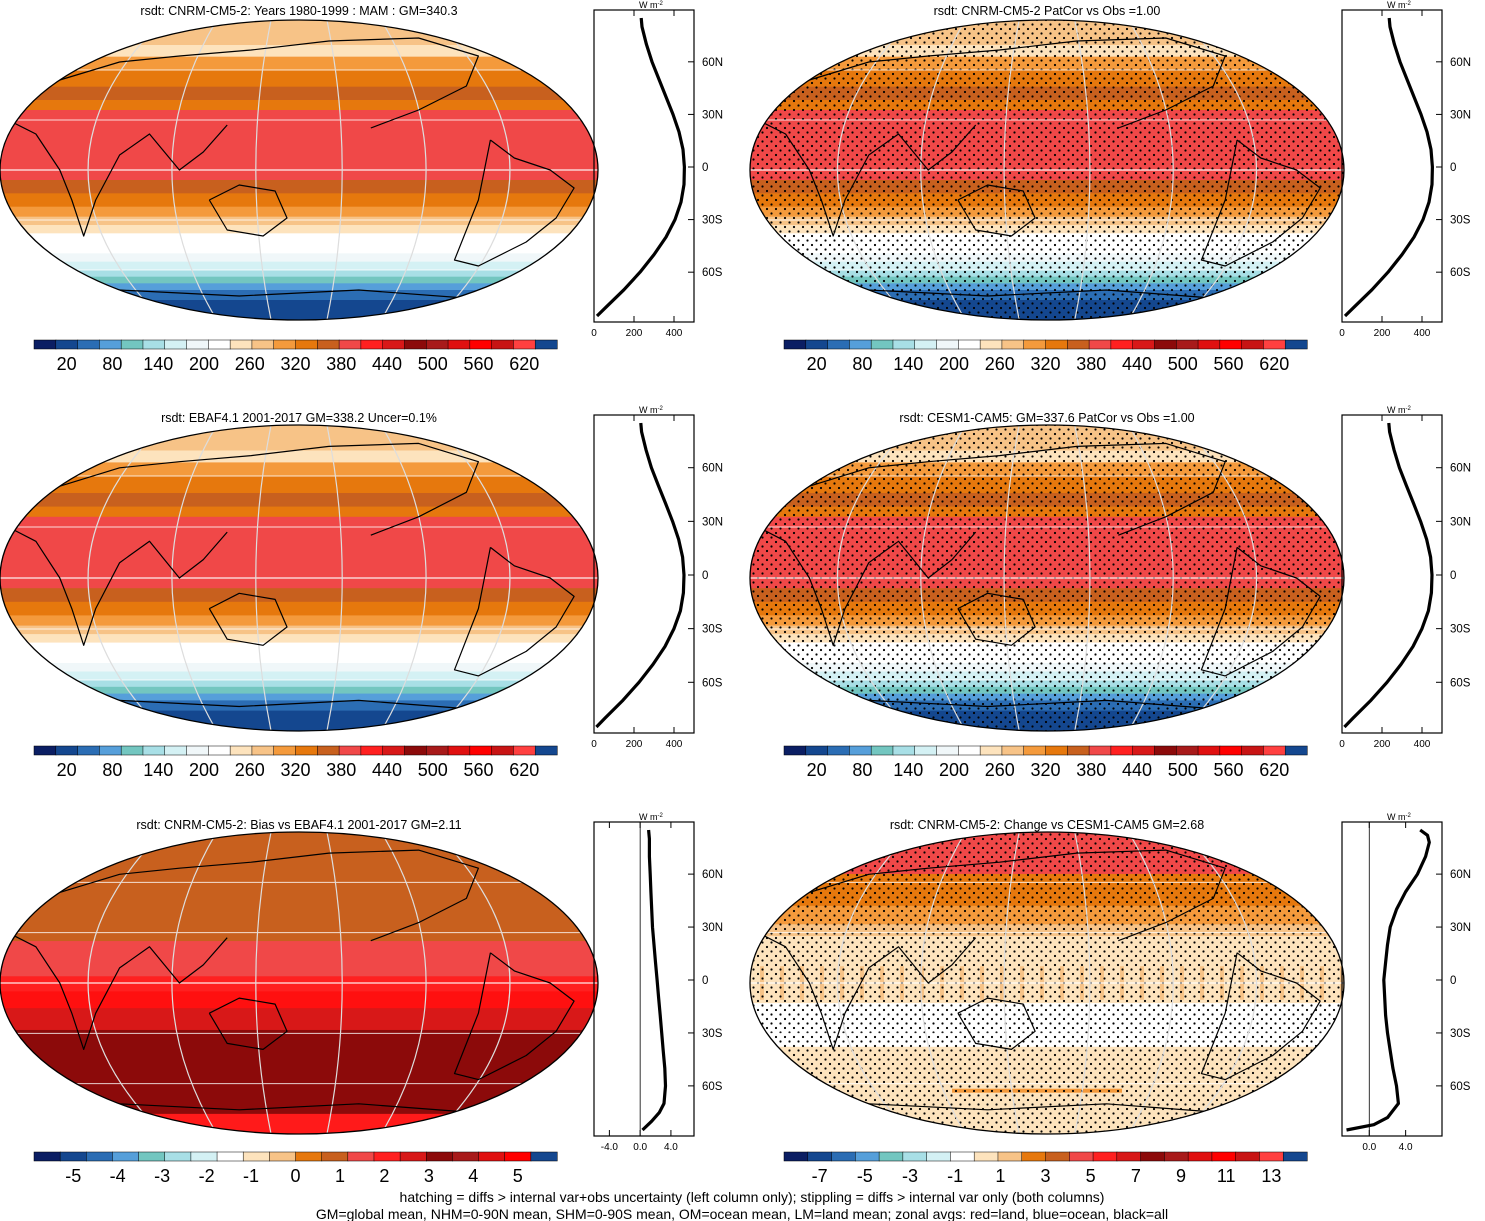 The image size is (1485, 1221). What do you see at coordinates (610, 1147) in the screenshot?
I see `profile-xtick-label: -4.0` at bounding box center [610, 1147].